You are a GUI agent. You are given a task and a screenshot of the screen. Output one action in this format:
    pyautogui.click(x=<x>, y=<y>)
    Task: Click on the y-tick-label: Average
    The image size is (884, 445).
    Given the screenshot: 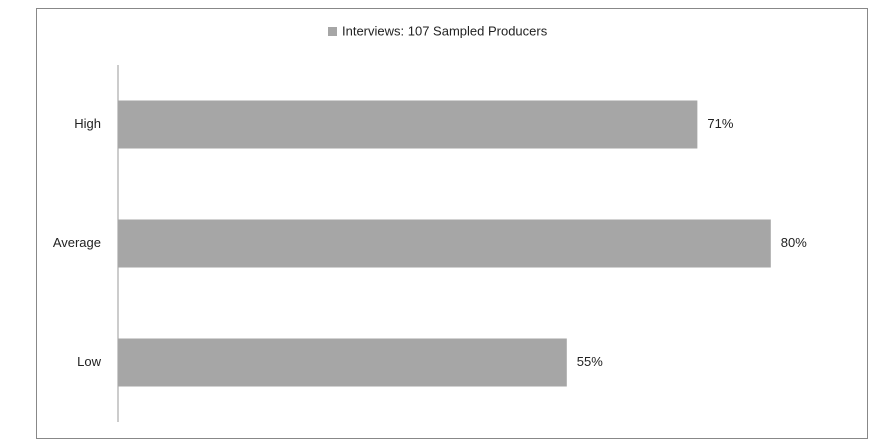 What is the action you would take?
    pyautogui.click(x=77, y=242)
    